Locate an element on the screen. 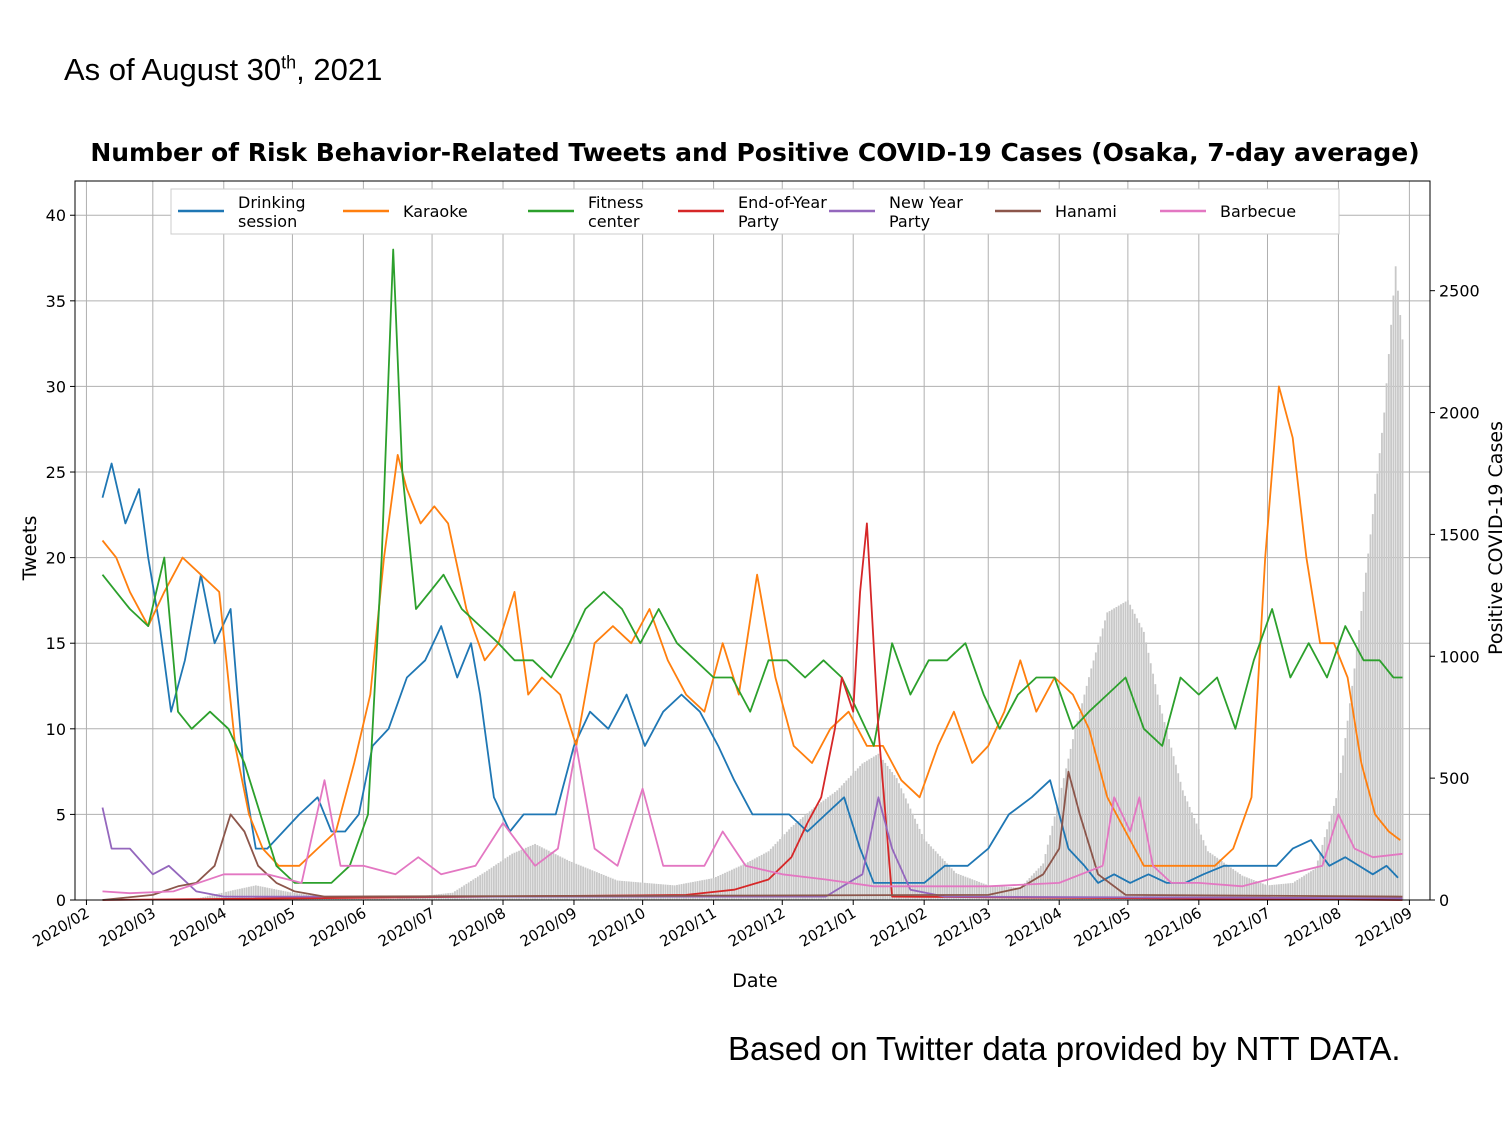 The width and height of the screenshot is (1511, 1133). x-tick-label: 2020/07 is located at coordinates (406, 927).